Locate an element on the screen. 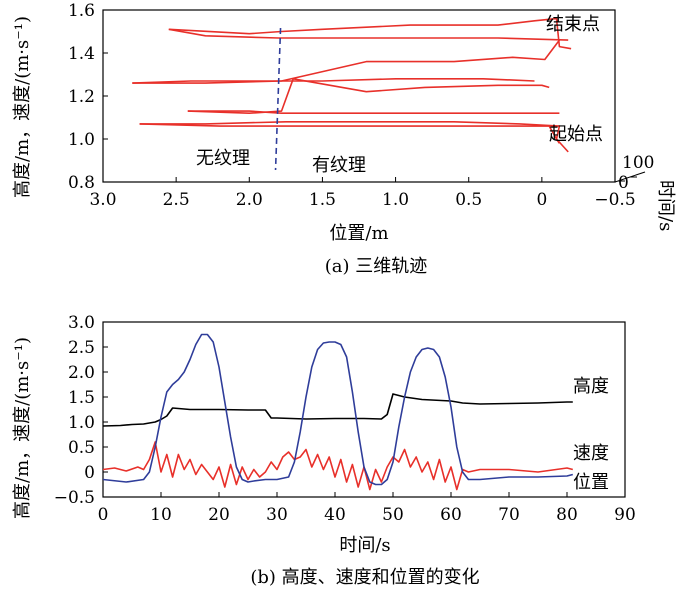 The height and width of the screenshot is (594, 700). chart-b-series-label-position: 位置 is located at coordinates (591, 482).